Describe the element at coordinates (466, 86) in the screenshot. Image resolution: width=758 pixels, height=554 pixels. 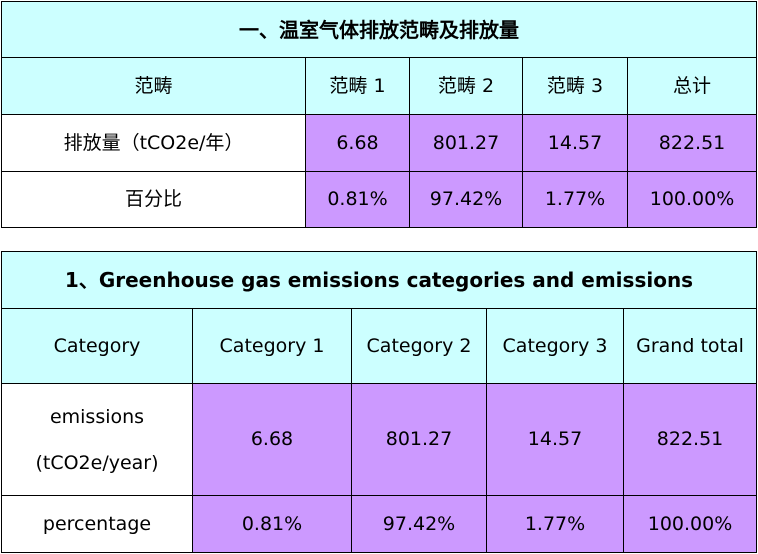
I see `header-cell-category-2: 范畴 2` at that location.